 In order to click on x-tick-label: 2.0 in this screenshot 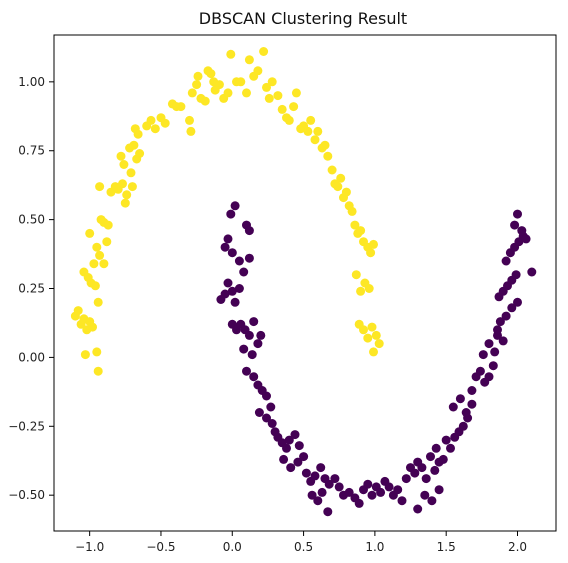, I will do `click(517, 547)`.